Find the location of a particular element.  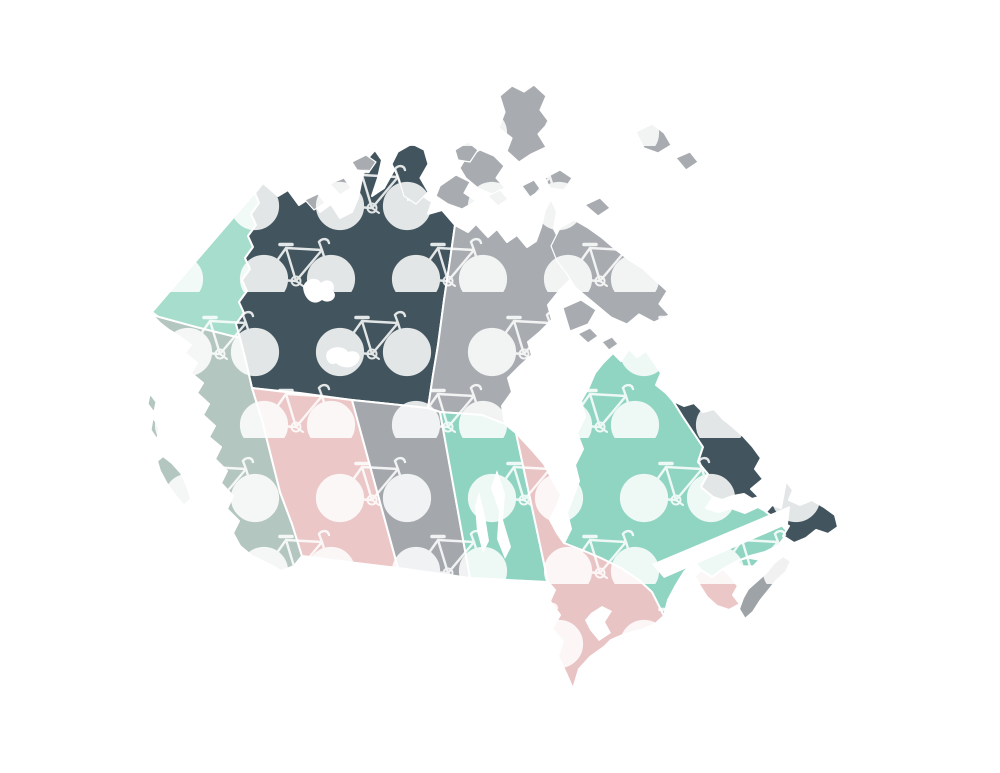

great-bear-lake is located at coordinates (319, 290).